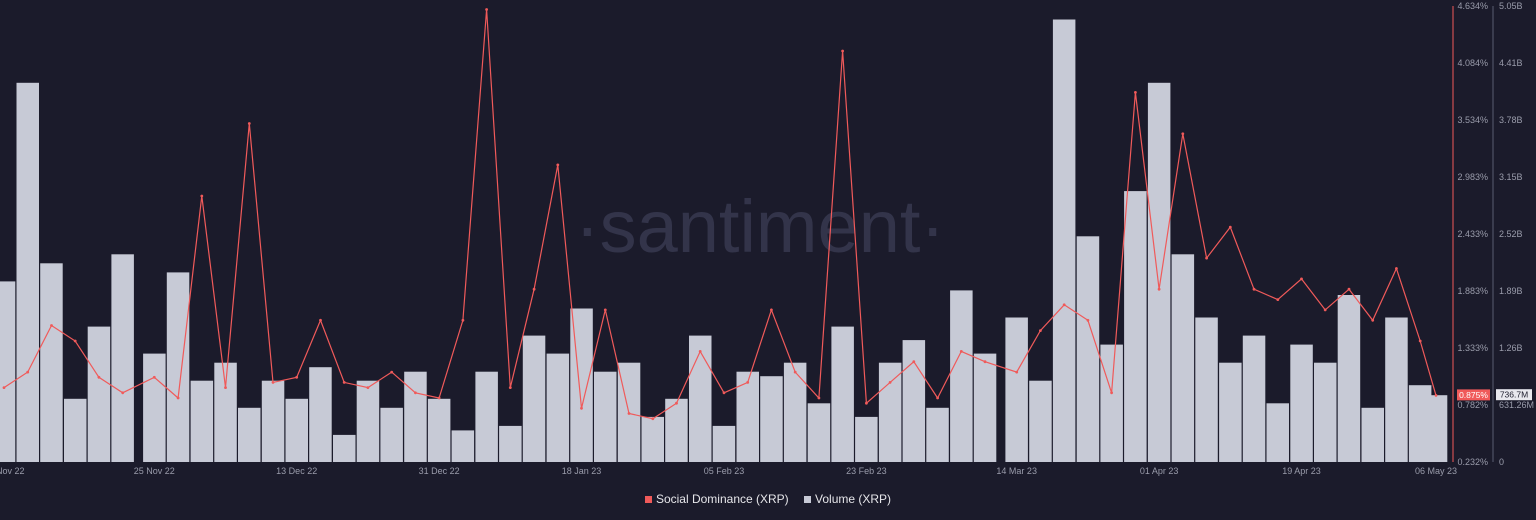 This screenshot has height=520, width=1536. I want to click on x-tick-label: 01 Apr 23, so click(1159, 471).